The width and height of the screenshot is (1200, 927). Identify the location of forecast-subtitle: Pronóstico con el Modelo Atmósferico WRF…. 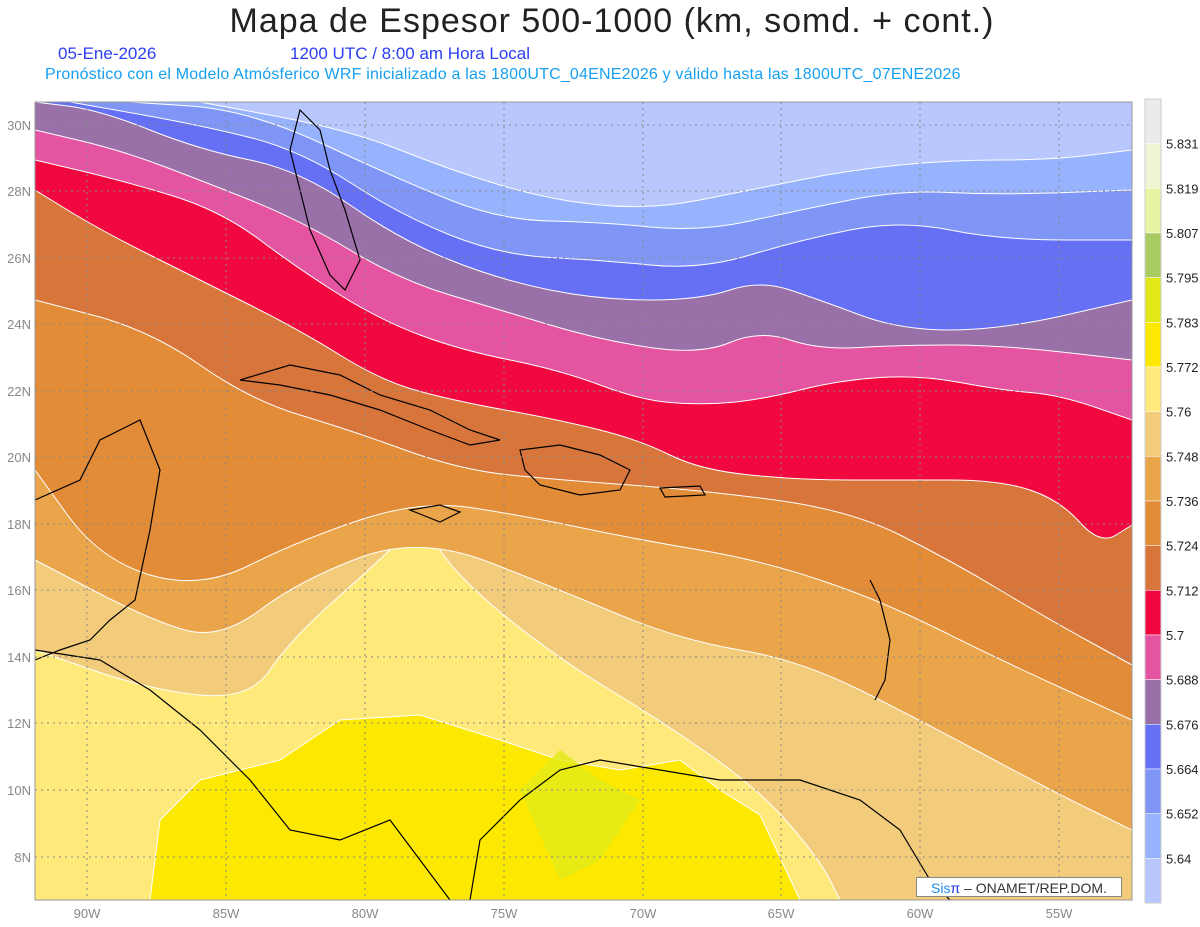
(503, 74).